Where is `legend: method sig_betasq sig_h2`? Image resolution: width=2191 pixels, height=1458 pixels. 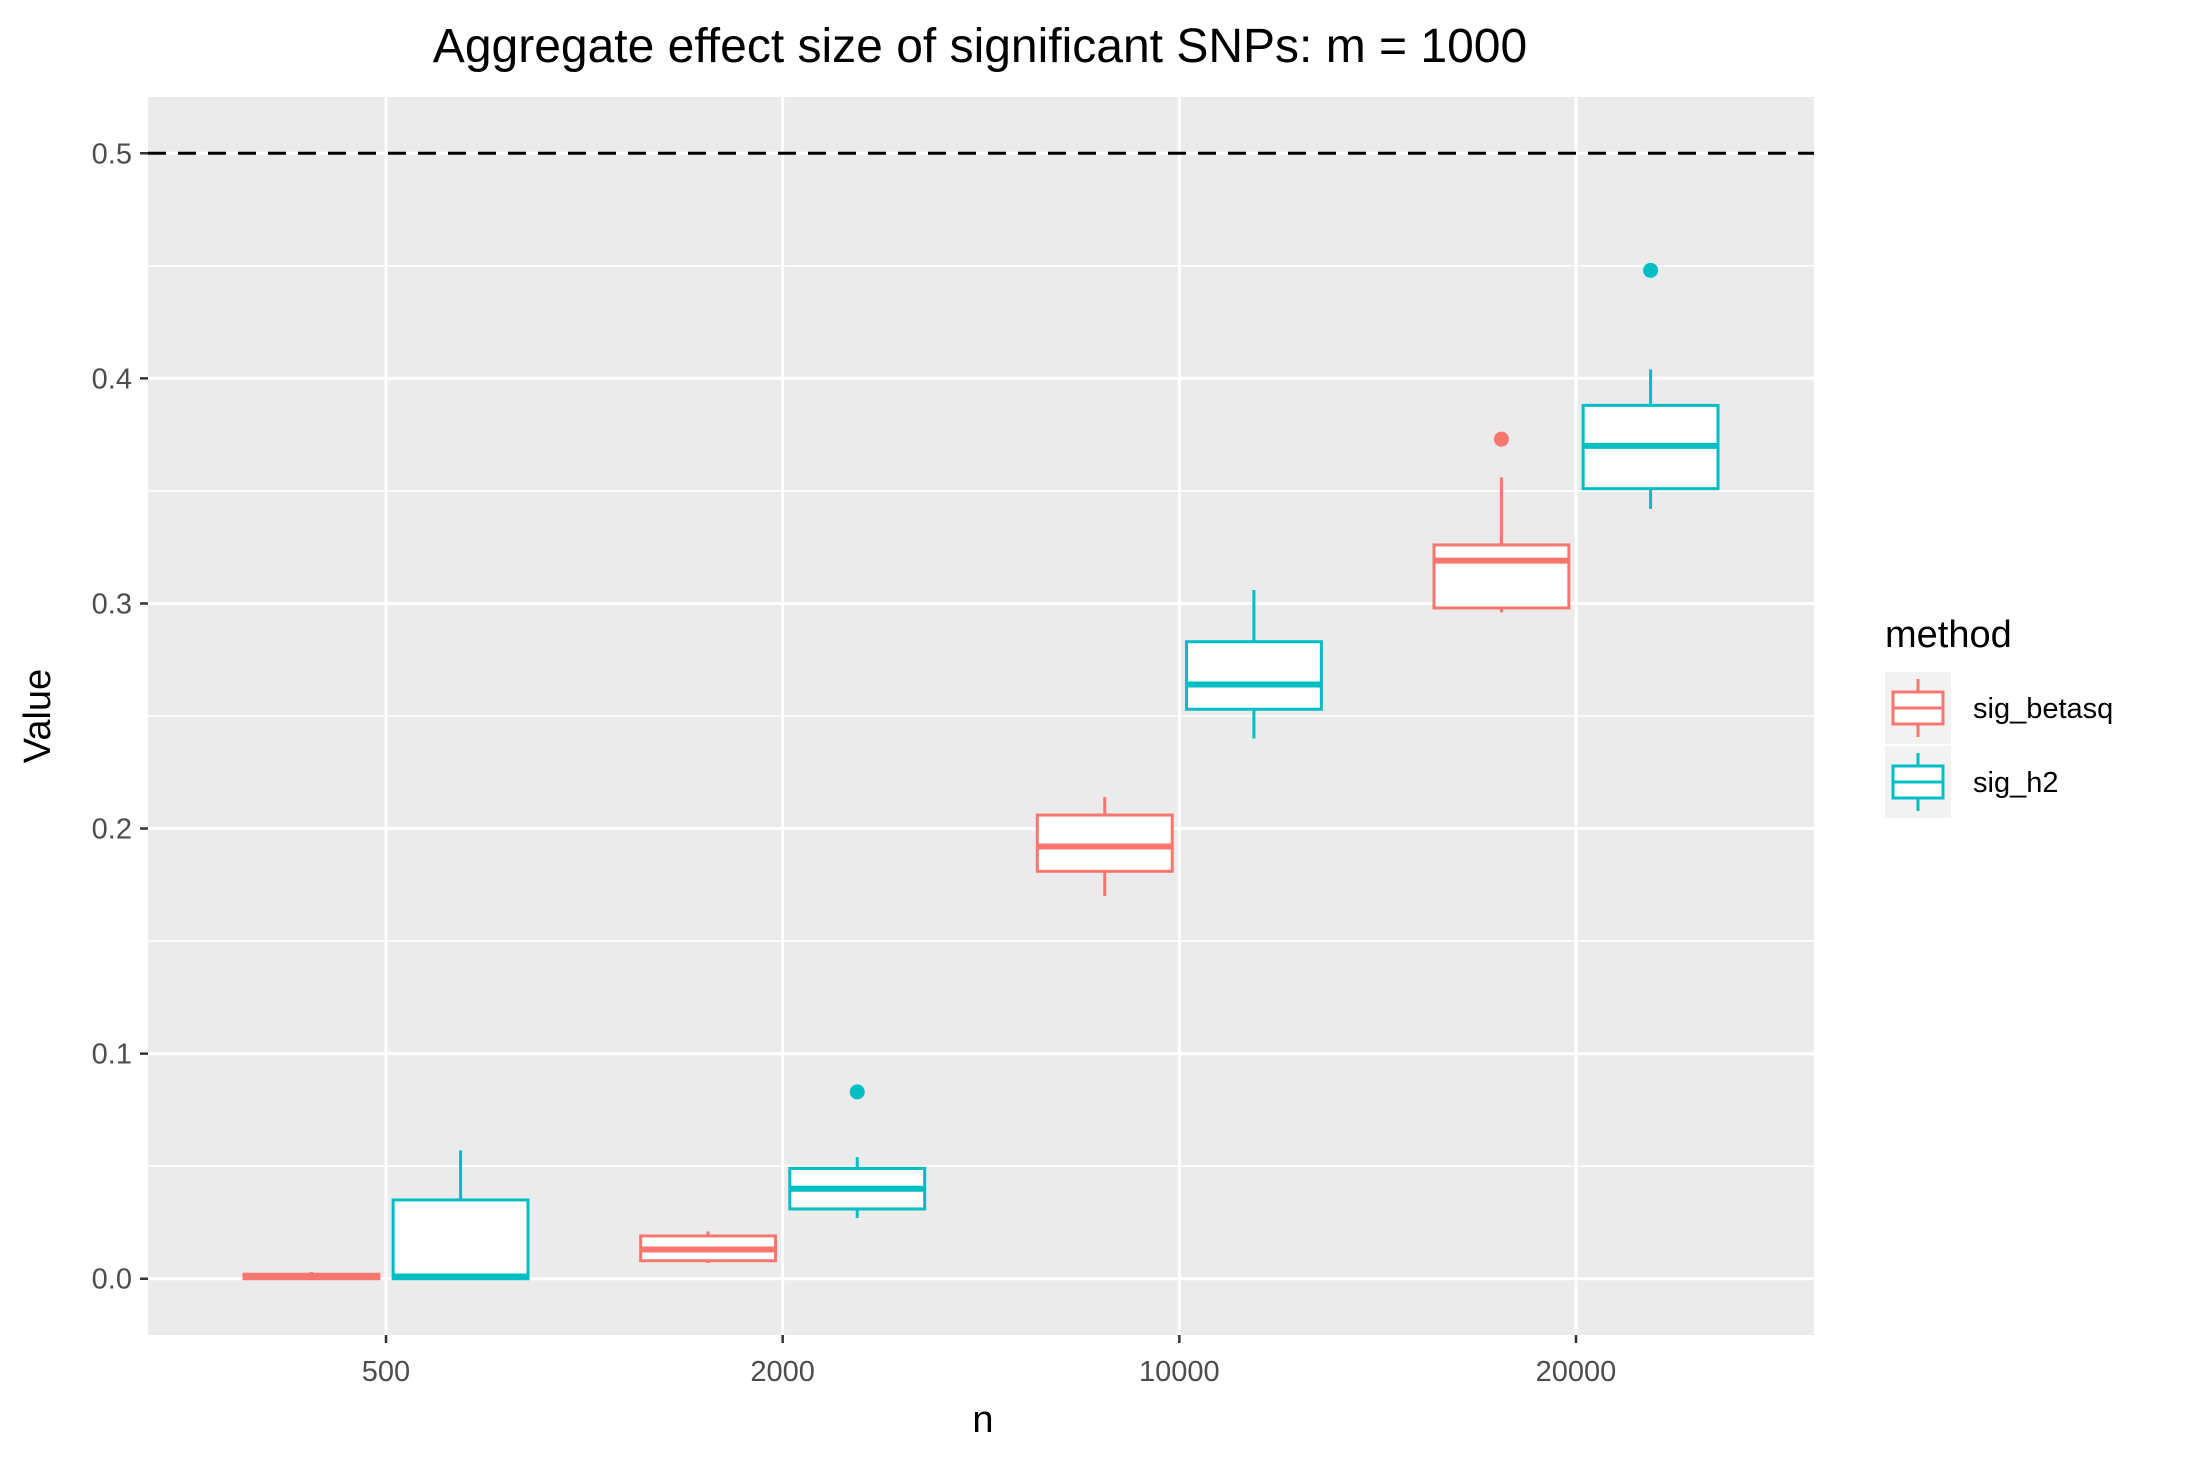 legend: method sig_betasq sig_h2 is located at coordinates (1999, 716).